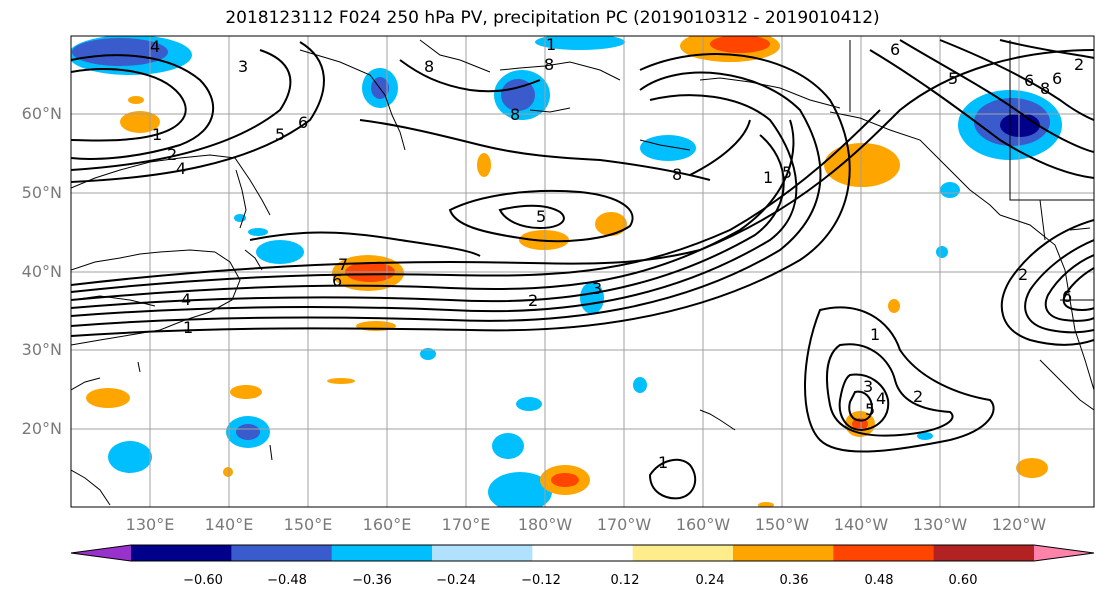  What do you see at coordinates (466, 524) in the screenshot?
I see `lon-label: 170°E` at bounding box center [466, 524].